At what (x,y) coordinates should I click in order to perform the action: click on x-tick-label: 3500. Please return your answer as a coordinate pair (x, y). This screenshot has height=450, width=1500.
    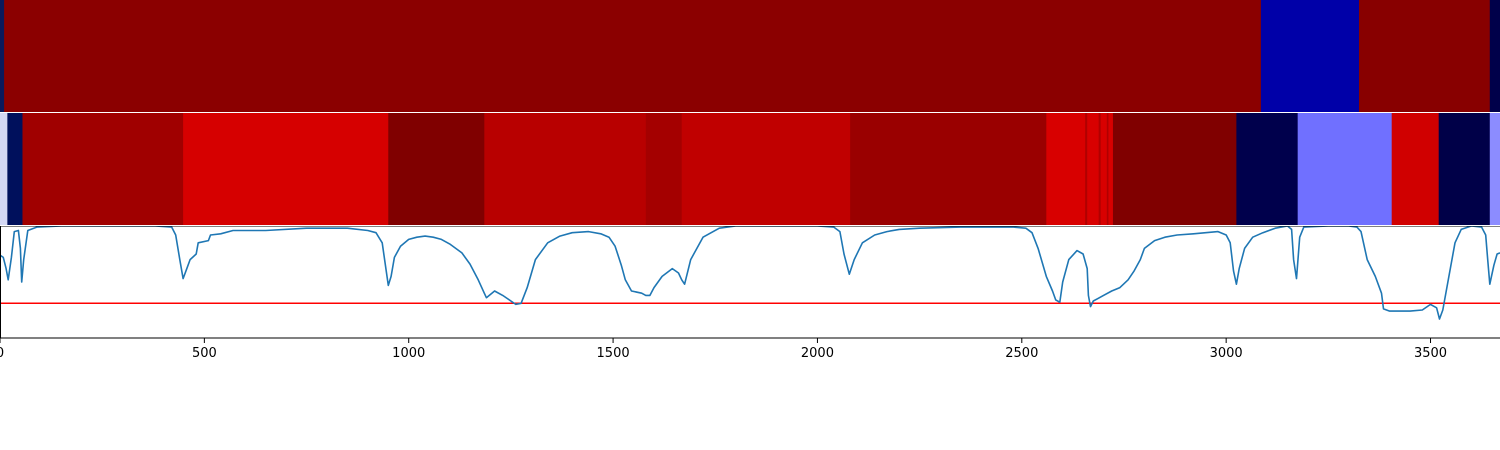
    Looking at the image, I should click on (1430, 353).